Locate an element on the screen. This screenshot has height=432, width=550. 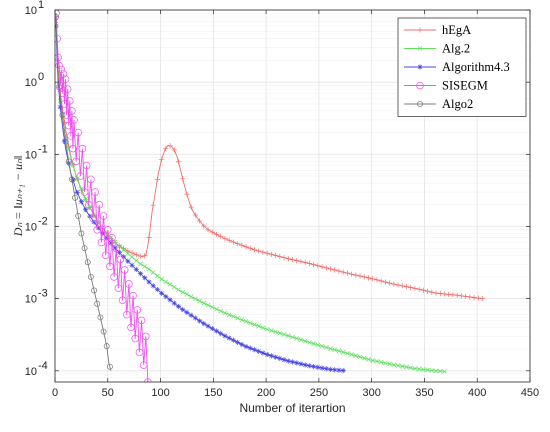
series-line is located at coordinates (83, 193).